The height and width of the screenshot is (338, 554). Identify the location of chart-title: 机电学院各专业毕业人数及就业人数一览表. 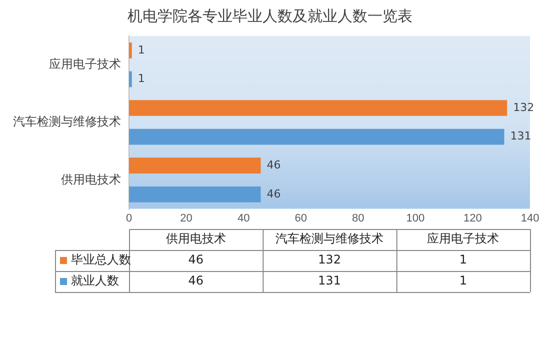
(270, 17).